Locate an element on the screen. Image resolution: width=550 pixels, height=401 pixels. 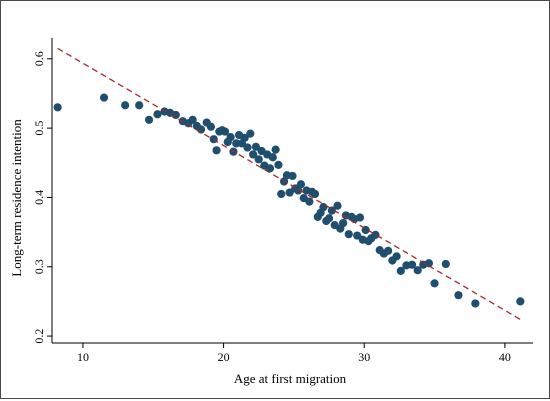
y-tick-label: 0.5 is located at coordinates (39, 128).